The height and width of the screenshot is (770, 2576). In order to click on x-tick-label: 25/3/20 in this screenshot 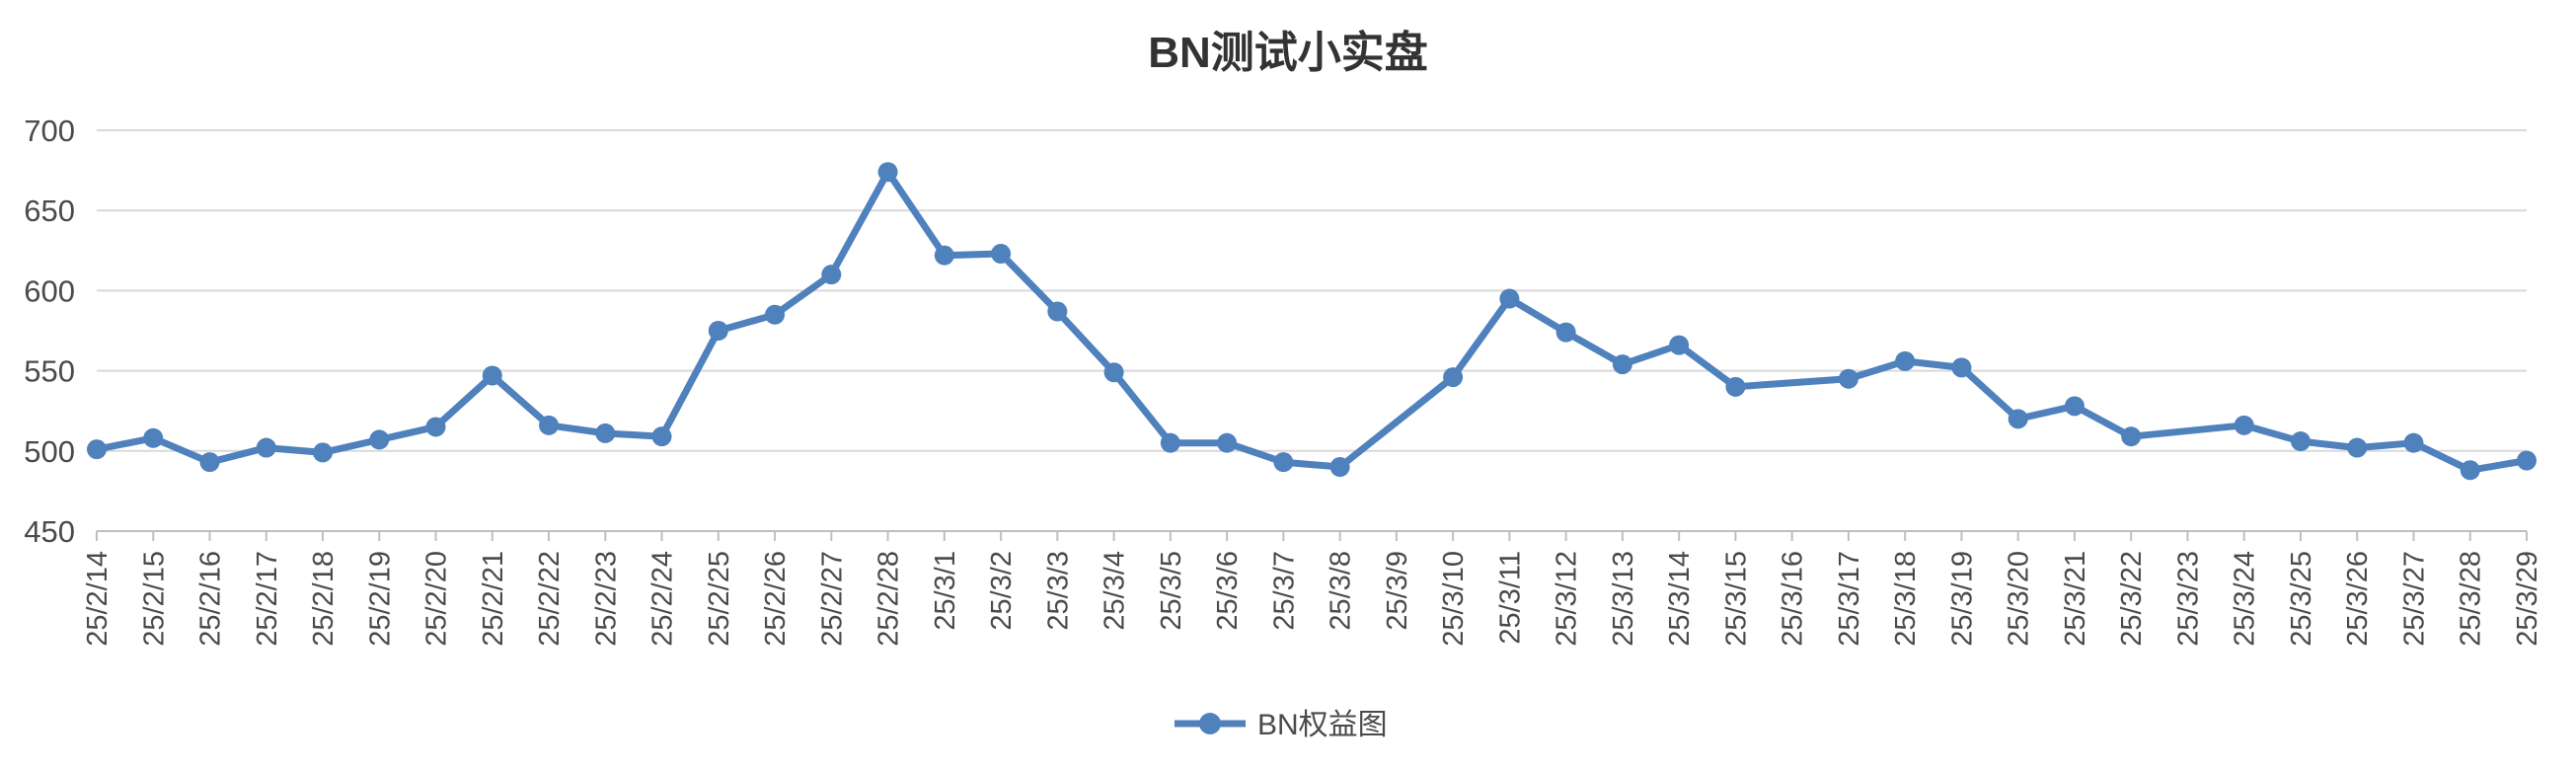, I will do `click(2019, 599)`.